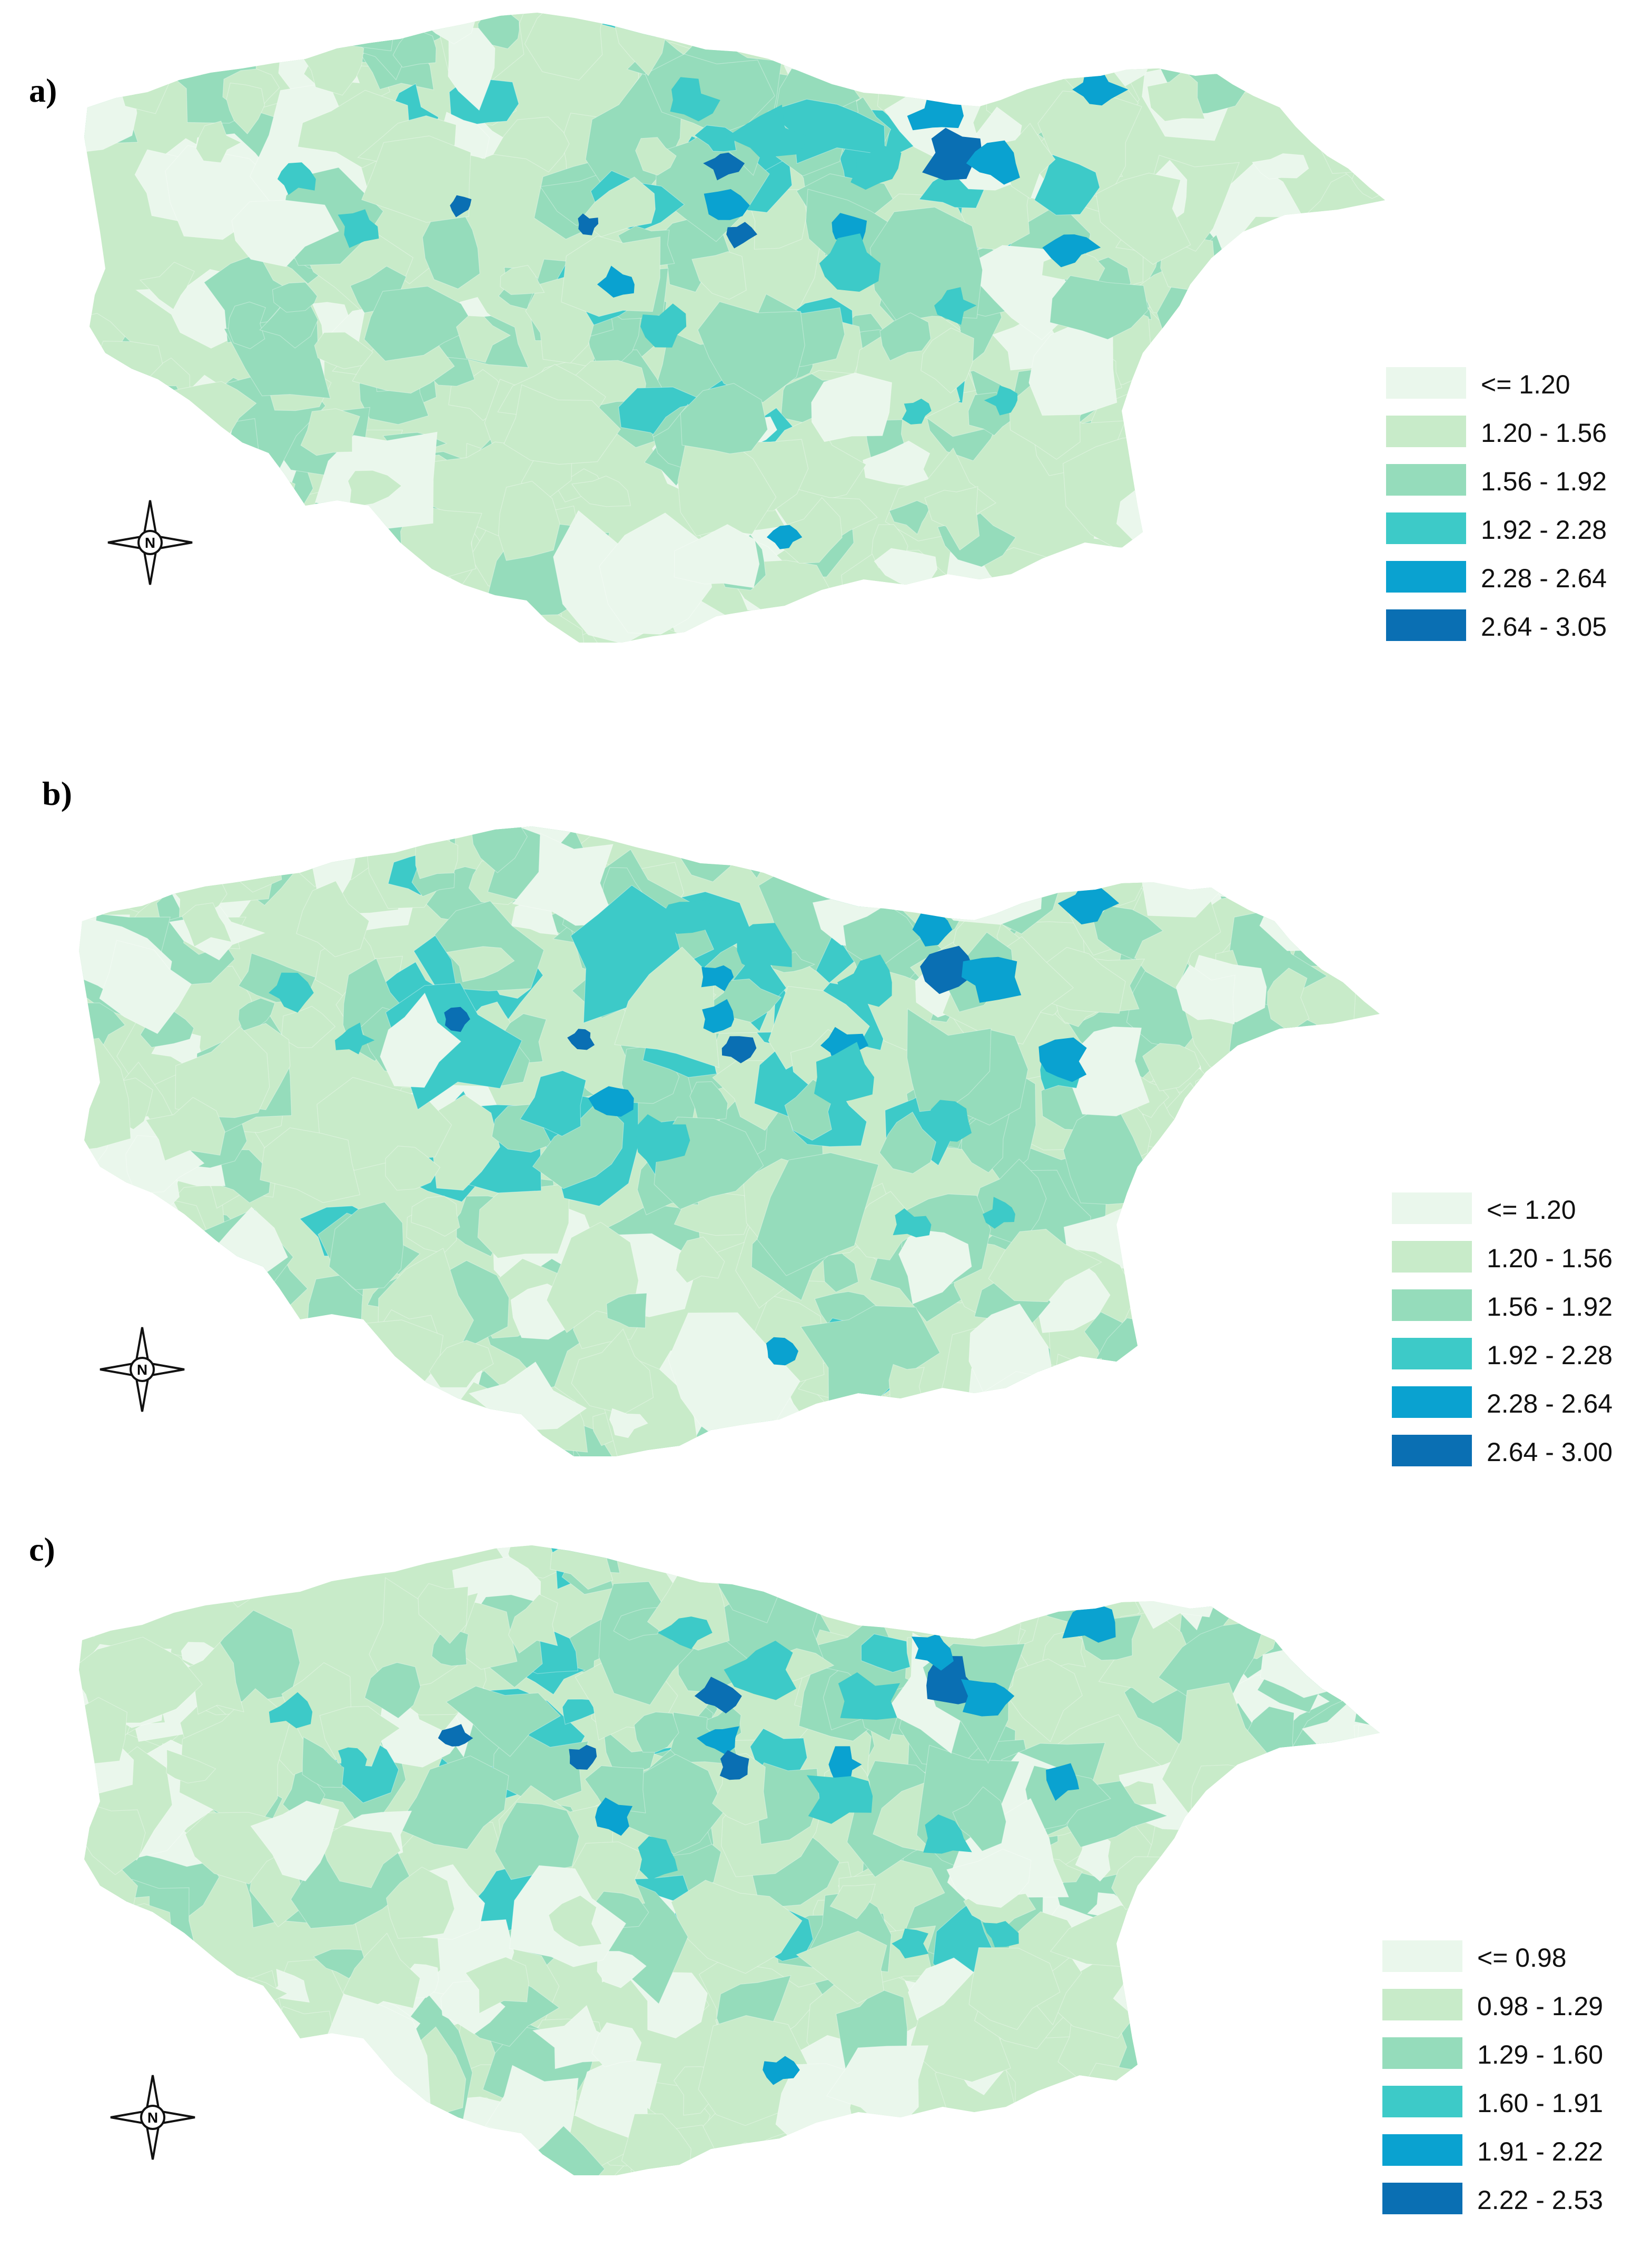 The height and width of the screenshot is (2268, 1642). What do you see at coordinates (1525, 385) in the screenshot?
I see `legend-label: <= 1.20` at bounding box center [1525, 385].